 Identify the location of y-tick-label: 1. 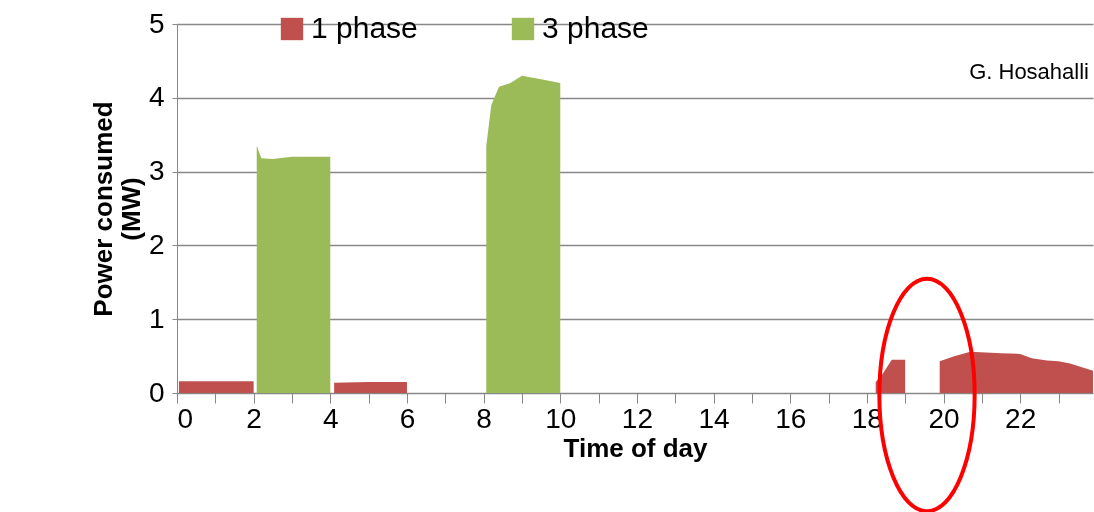
(156, 318).